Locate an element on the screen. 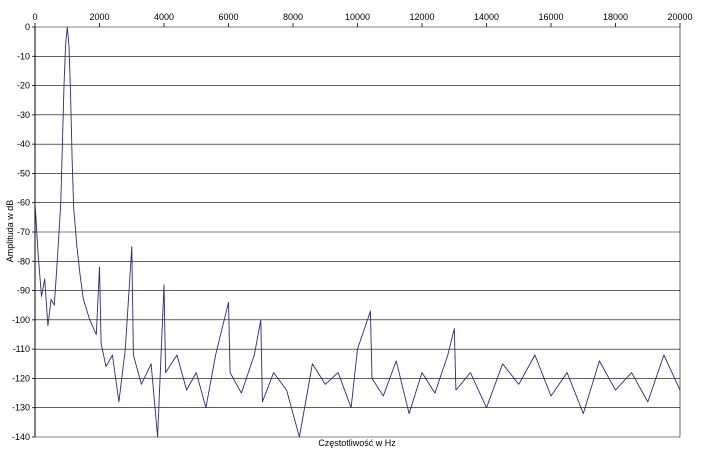 Image resolution: width=705 pixels, height=451 pixels. x-tick-label: 14000 is located at coordinates (486, 17).